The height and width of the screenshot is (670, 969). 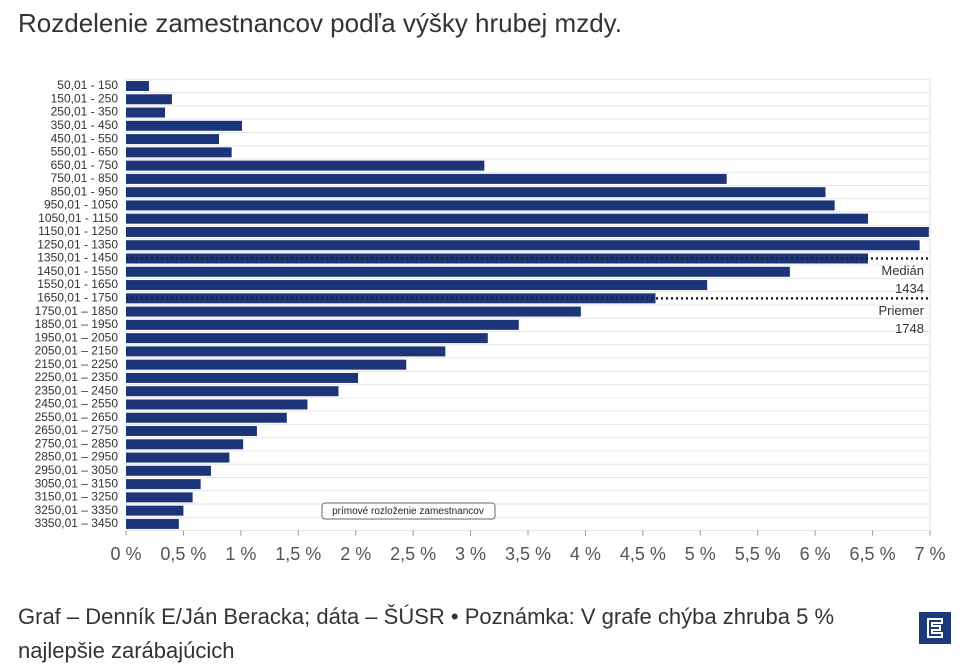 I want to click on y-tick-label: 350,01 - 450, so click(x=85, y=125).